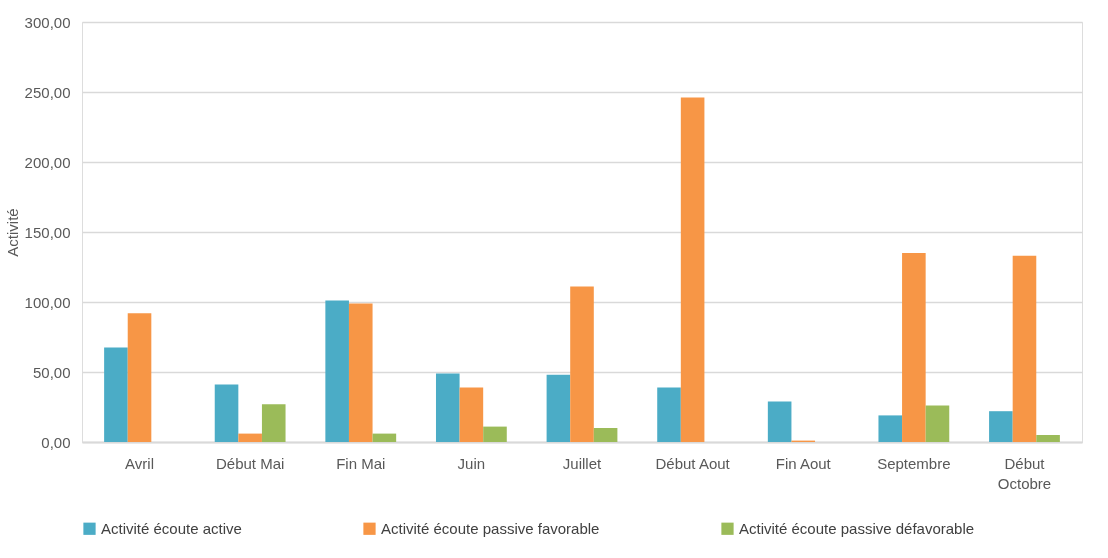 This screenshot has height=558, width=1108. What do you see at coordinates (47, 92) in the screenshot?
I see `y-tick-label: 250,00` at bounding box center [47, 92].